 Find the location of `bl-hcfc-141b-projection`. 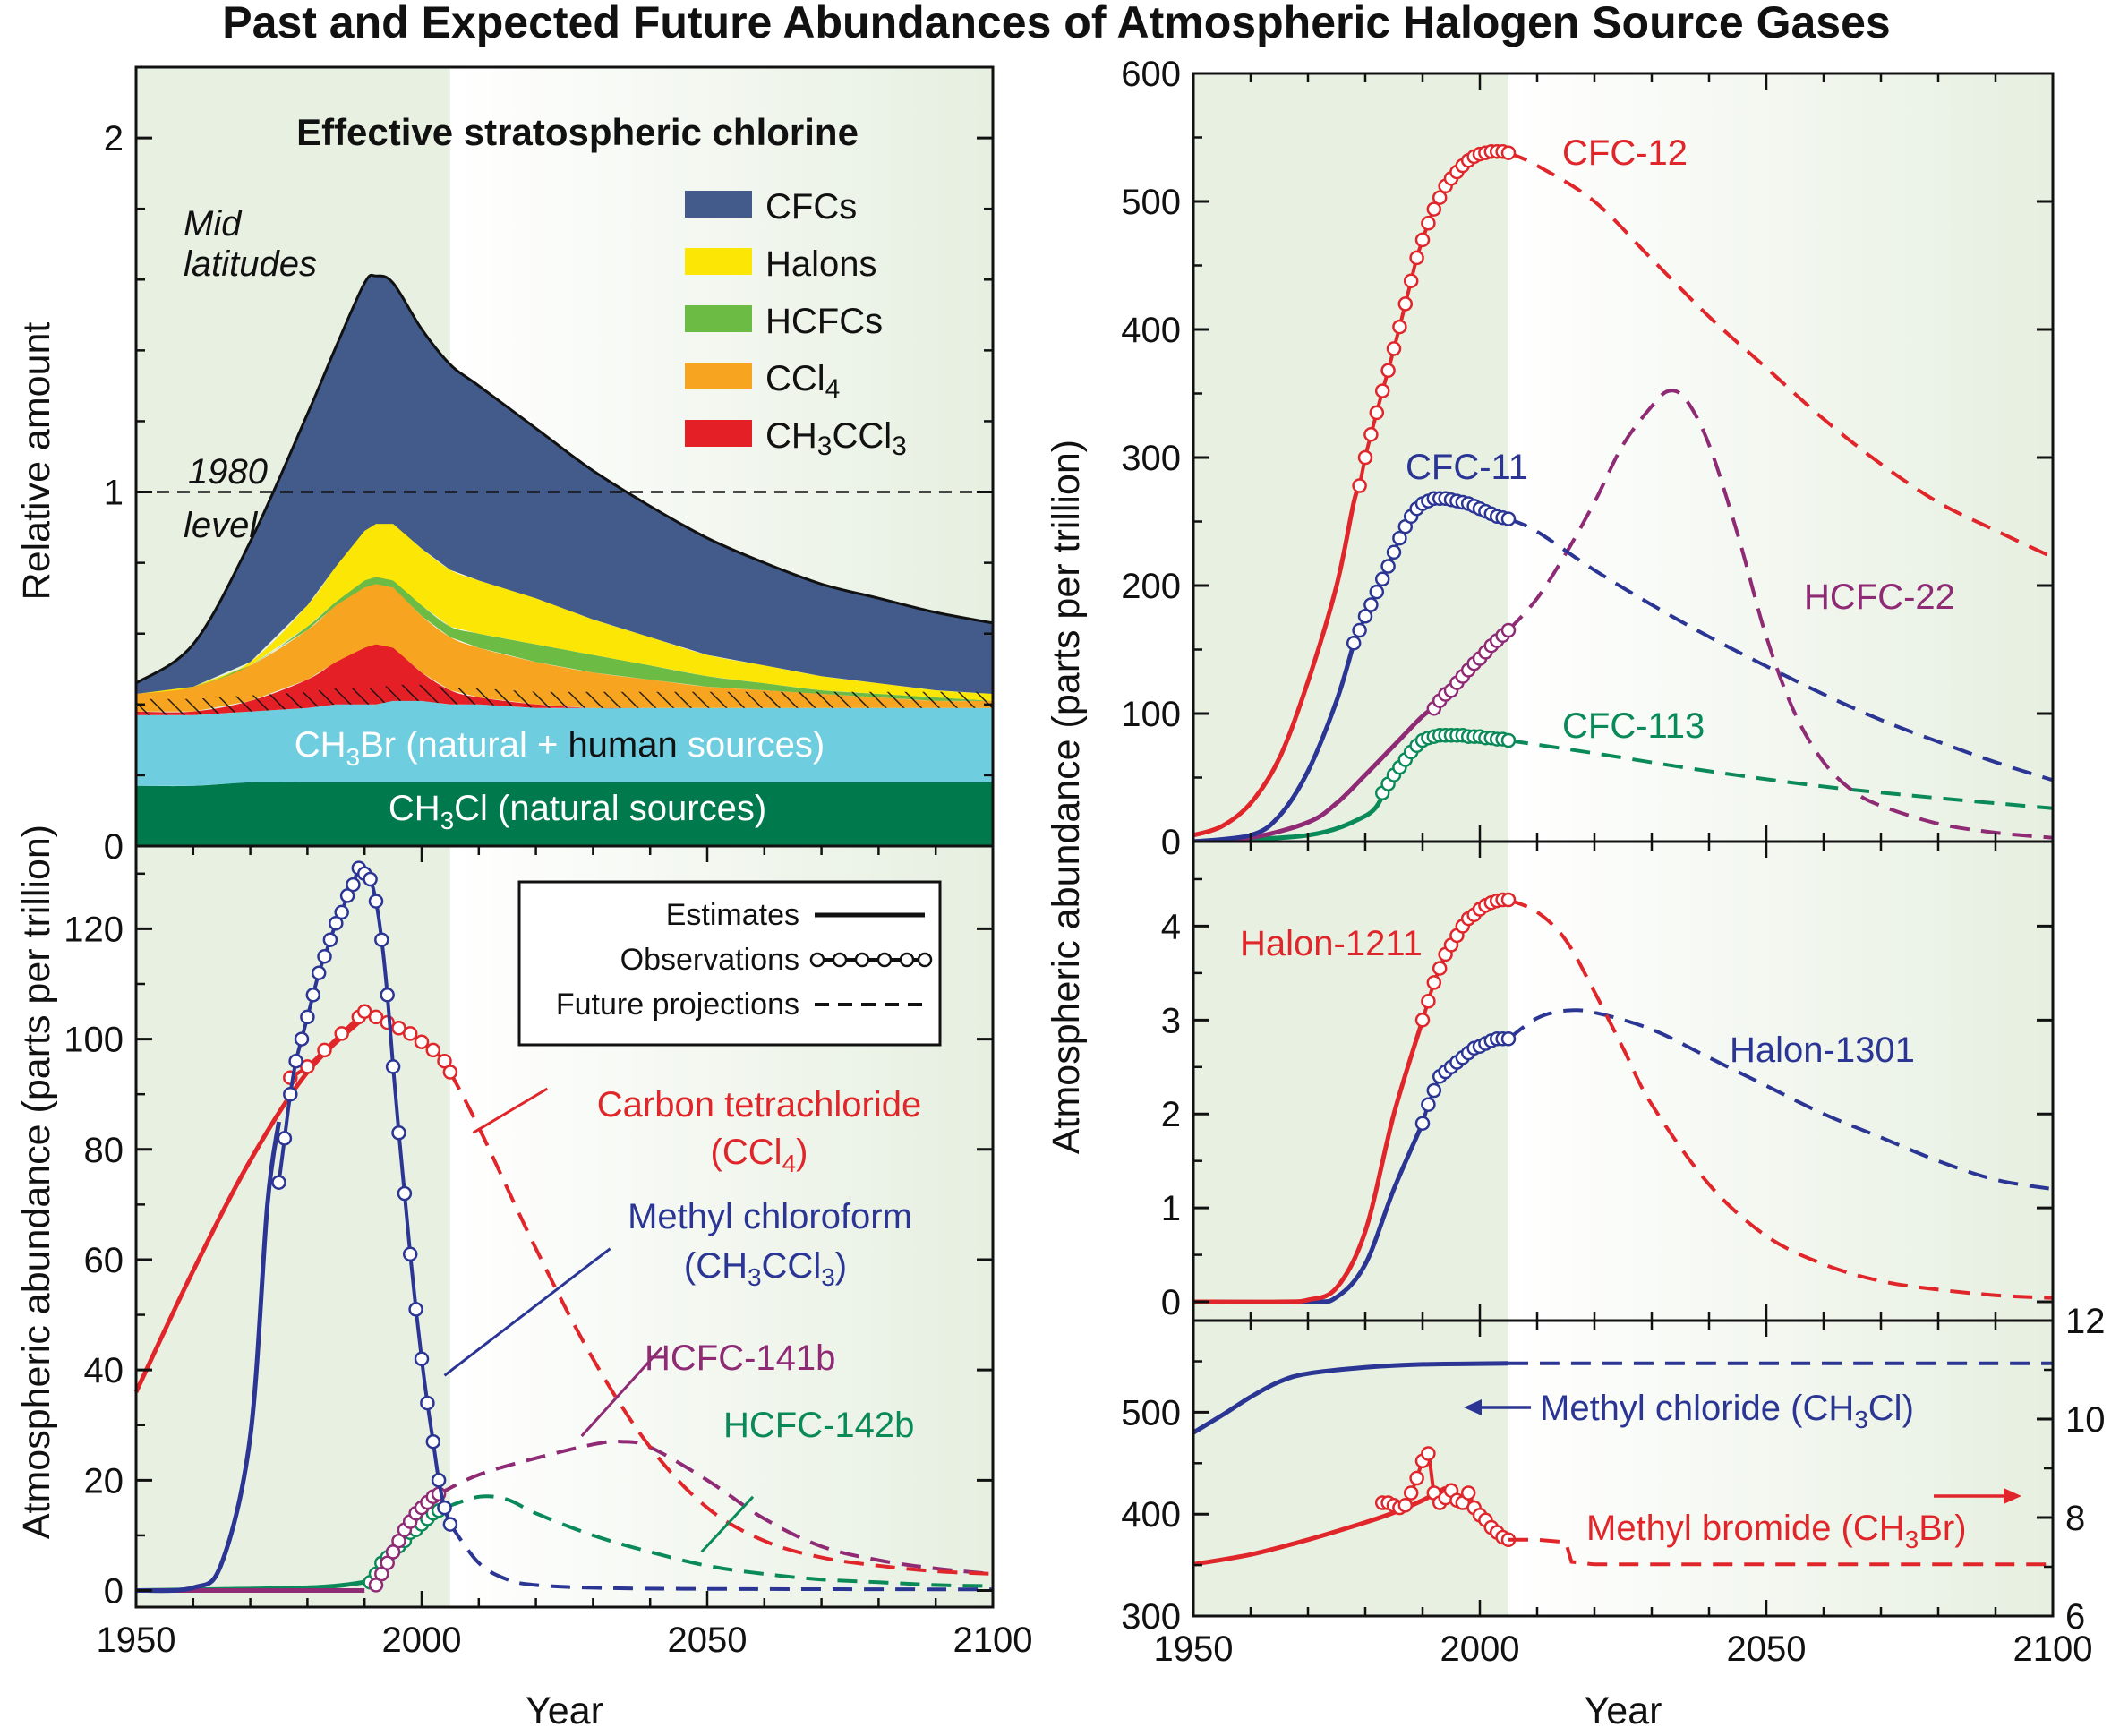

bl-hcfc-141b-projection is located at coordinates (716, 1508).